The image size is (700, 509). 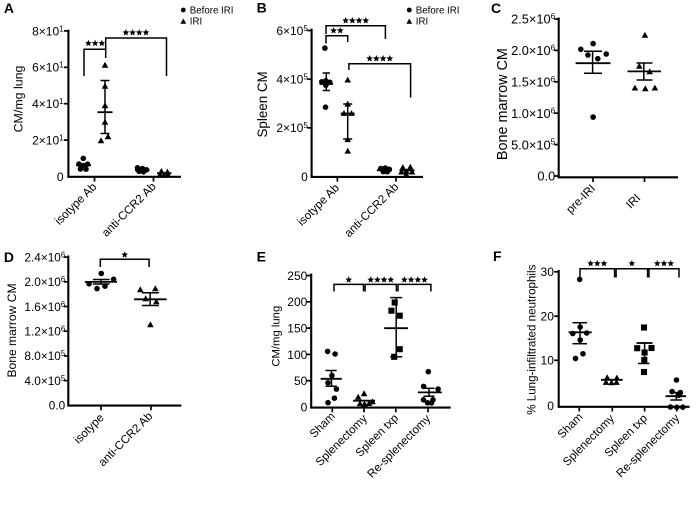 What do you see at coordinates (292, 128) in the screenshot?
I see `svg-text: 2×10⁵` at bounding box center [292, 128].